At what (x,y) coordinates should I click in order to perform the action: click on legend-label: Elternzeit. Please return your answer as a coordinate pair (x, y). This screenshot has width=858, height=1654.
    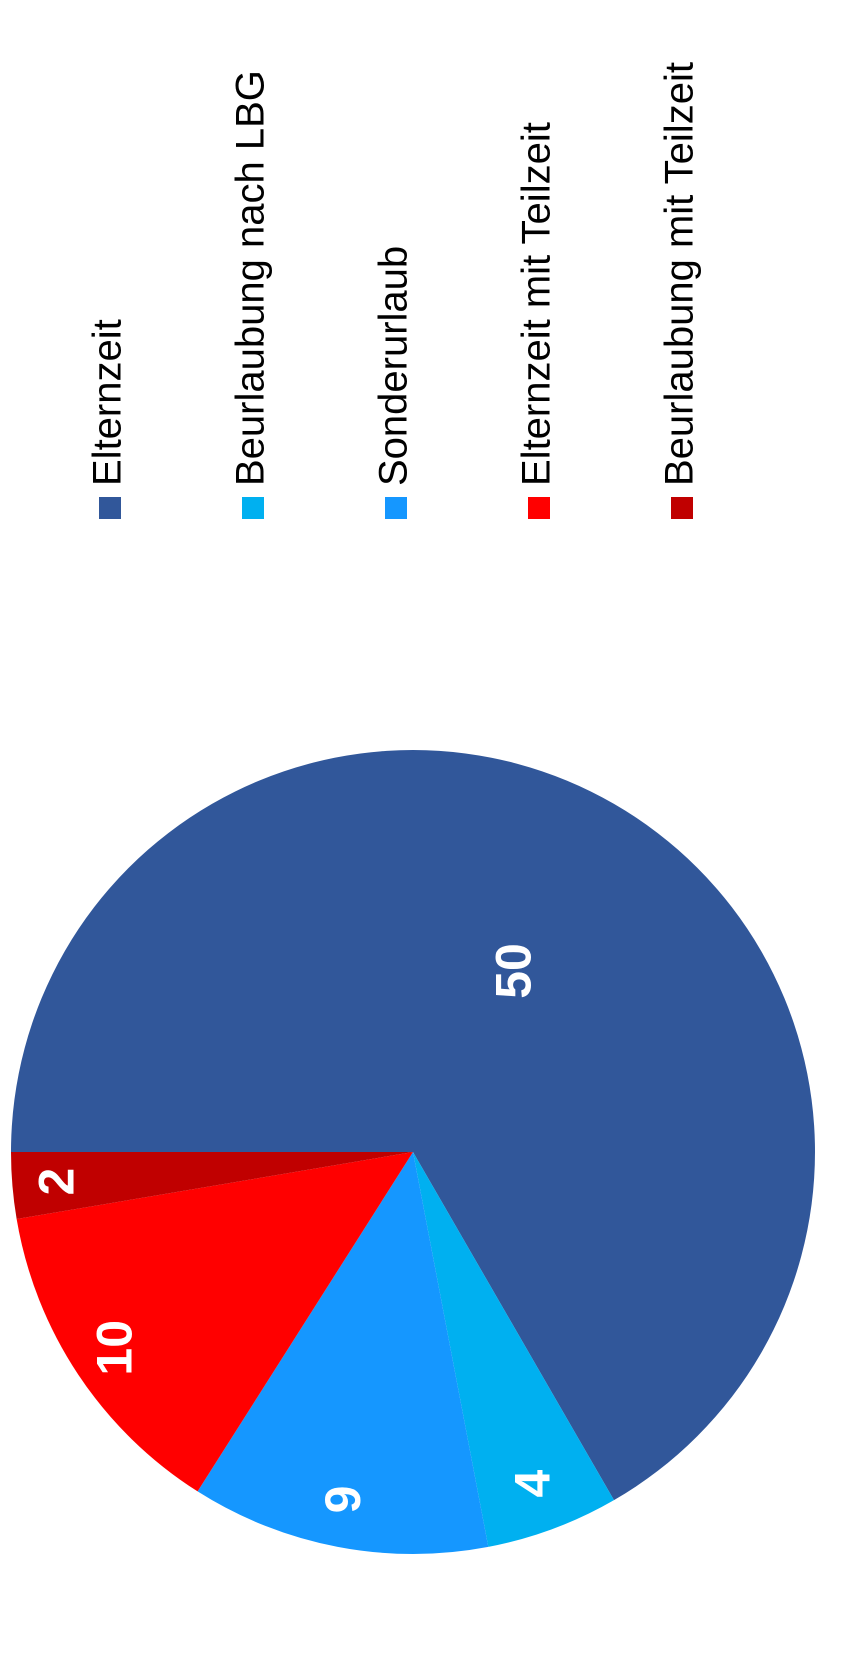
    Looking at the image, I should click on (108, 402).